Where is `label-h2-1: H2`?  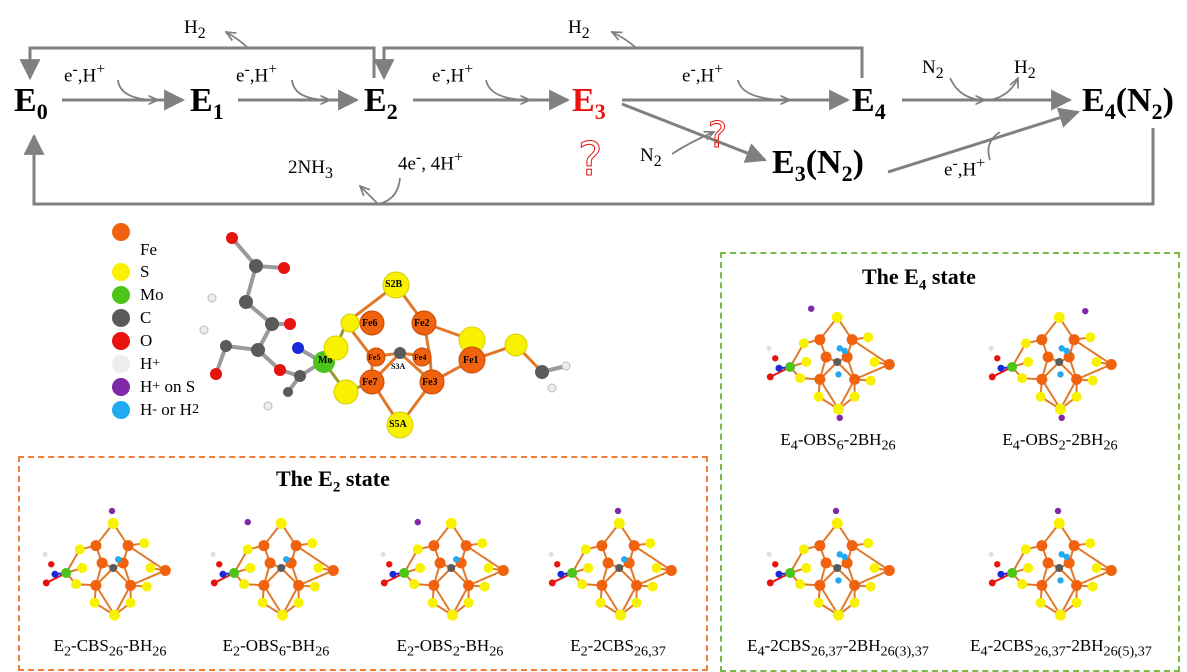
label-h2-1: H2 is located at coordinates (195, 29).